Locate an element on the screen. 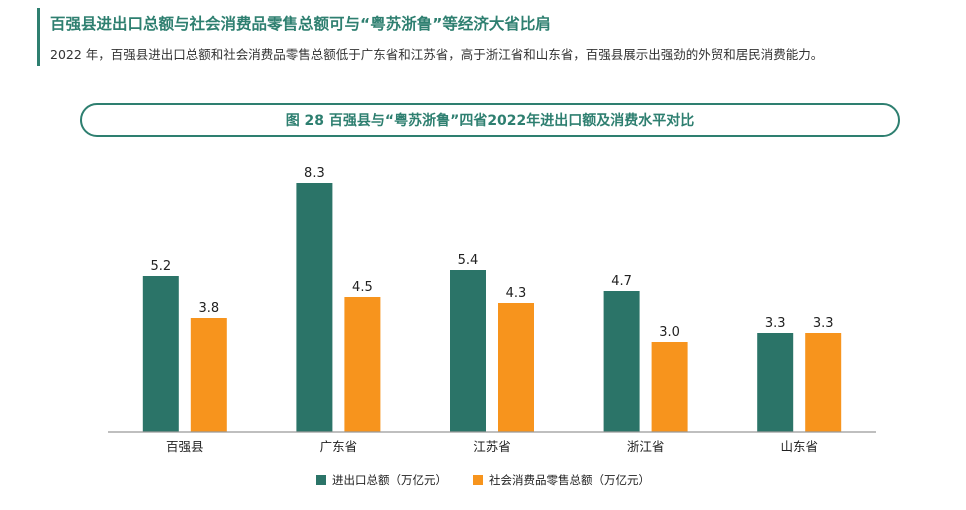  x-tick-label: 浙江省 is located at coordinates (646, 446).